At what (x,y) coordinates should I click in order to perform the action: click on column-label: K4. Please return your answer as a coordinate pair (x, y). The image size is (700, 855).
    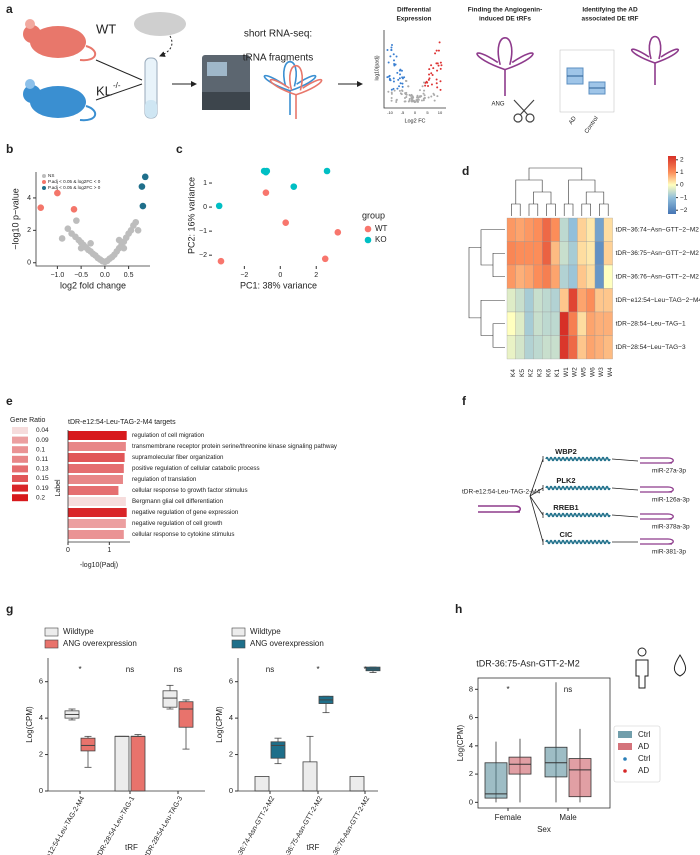
    Looking at the image, I should click on (513, 373).